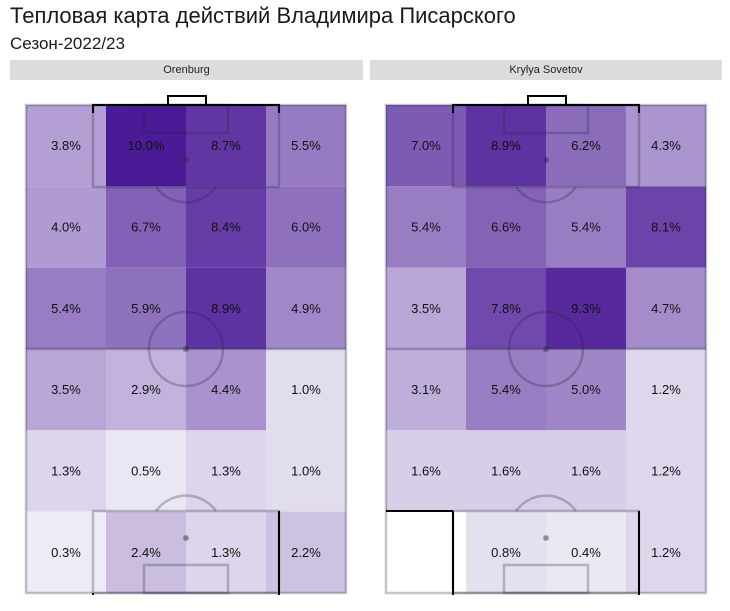 The height and width of the screenshot is (611, 730). I want to click on cell-value-label: 4.7%, so click(666, 308).